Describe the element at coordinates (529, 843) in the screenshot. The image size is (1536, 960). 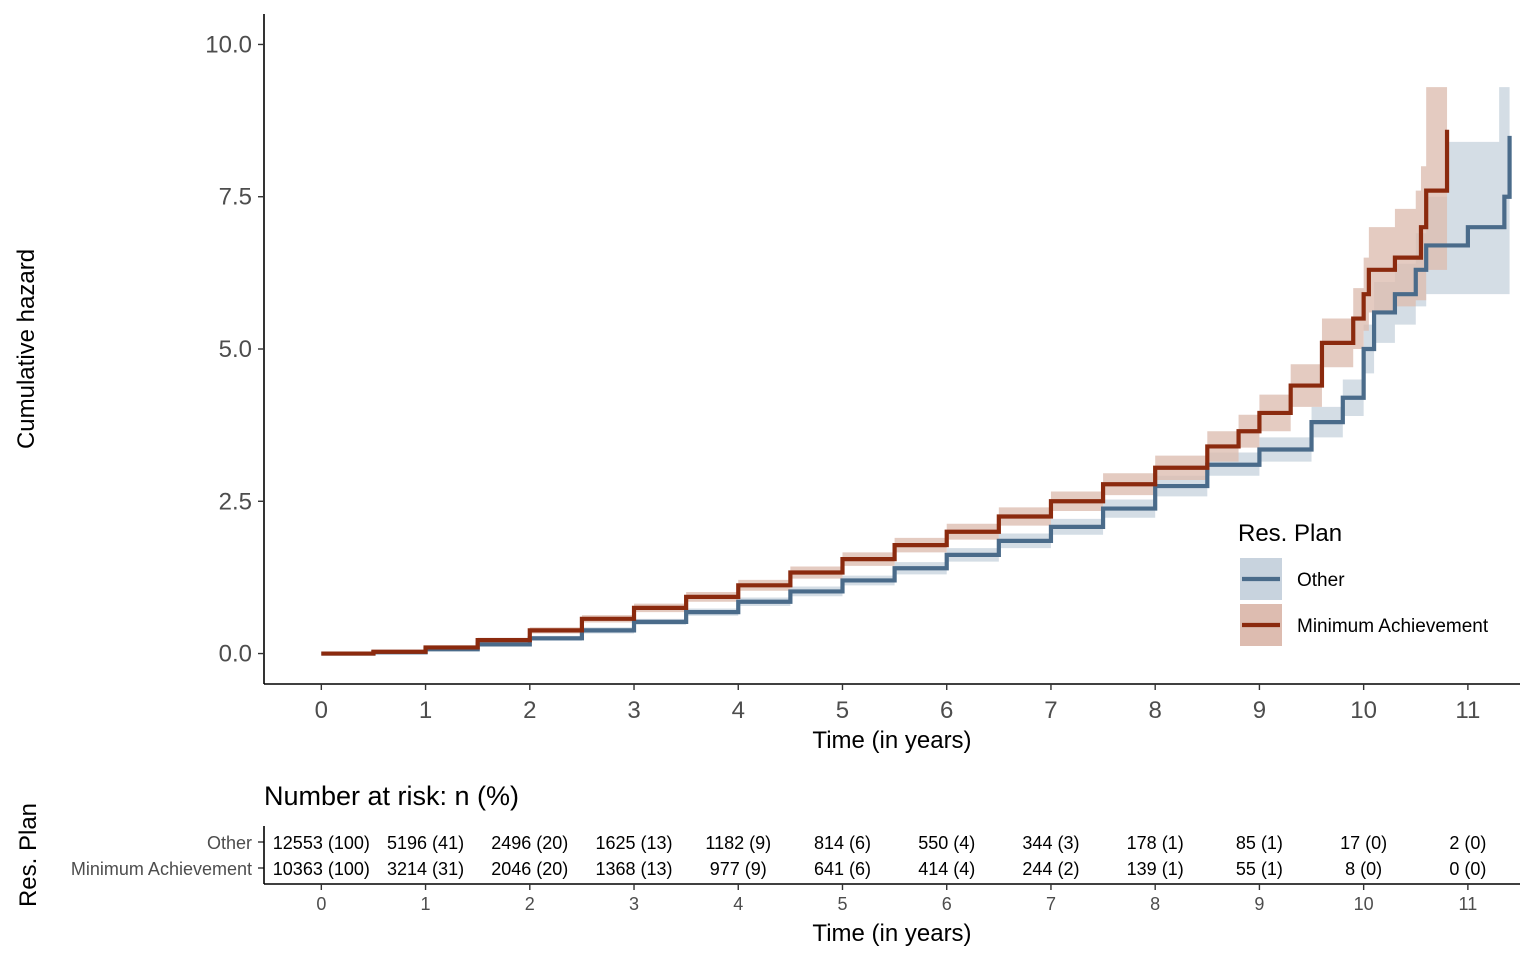
I see `risk-cell: 2496 (20)` at that location.